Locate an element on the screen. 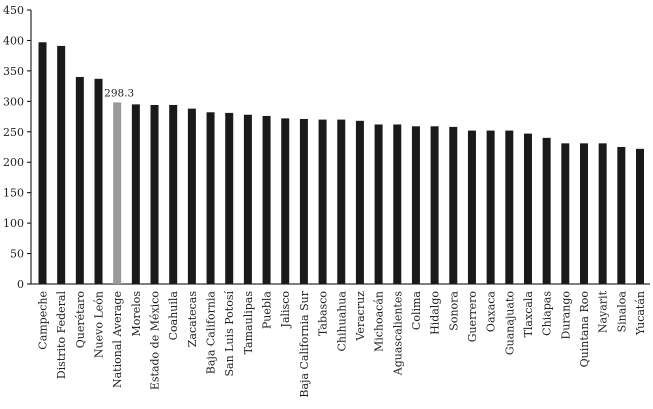 This screenshot has width=653, height=409. y-tick-label: 0 is located at coordinates (20, 284).